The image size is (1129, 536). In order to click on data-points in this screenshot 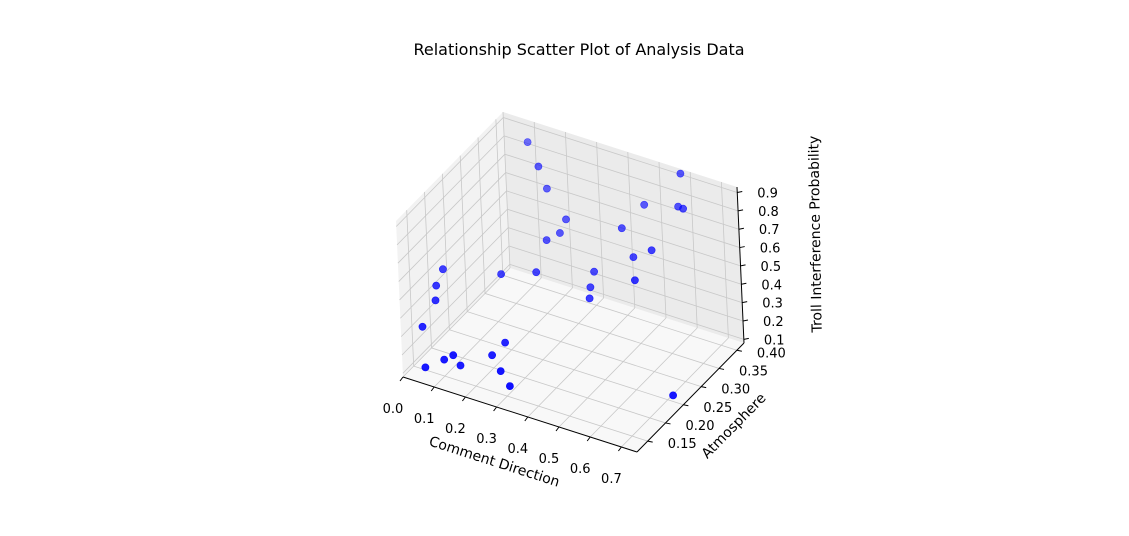, I will do `click(552, 269)`.